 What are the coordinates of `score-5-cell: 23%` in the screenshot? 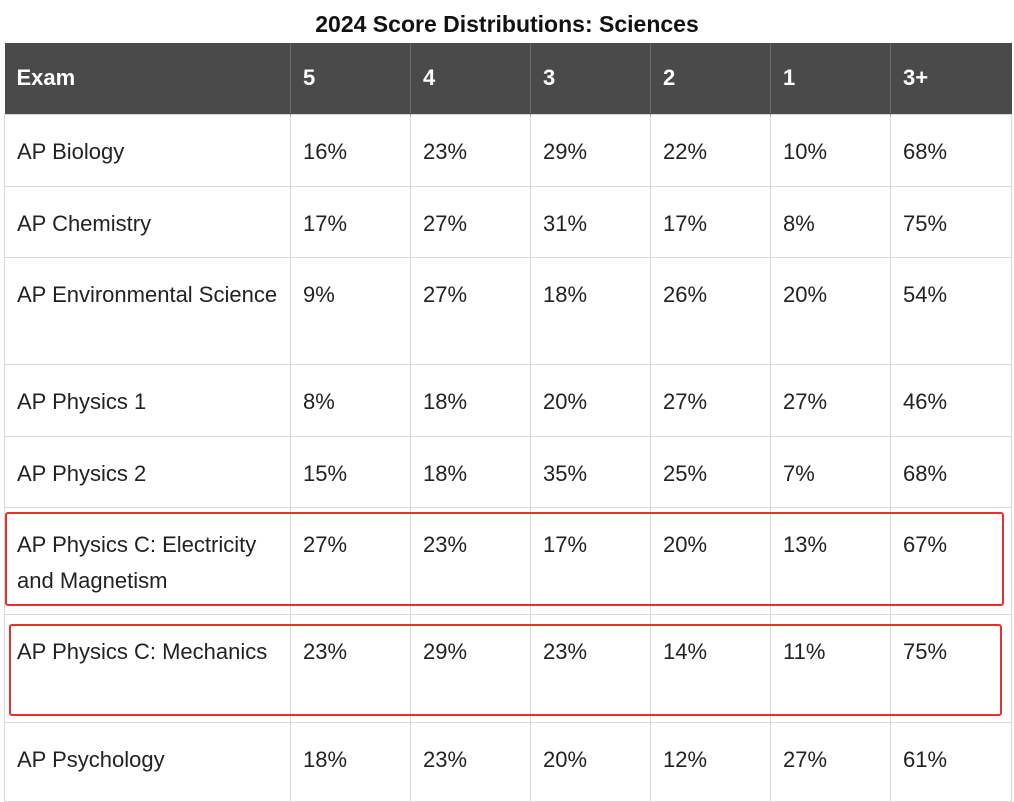 It's located at (350, 668).